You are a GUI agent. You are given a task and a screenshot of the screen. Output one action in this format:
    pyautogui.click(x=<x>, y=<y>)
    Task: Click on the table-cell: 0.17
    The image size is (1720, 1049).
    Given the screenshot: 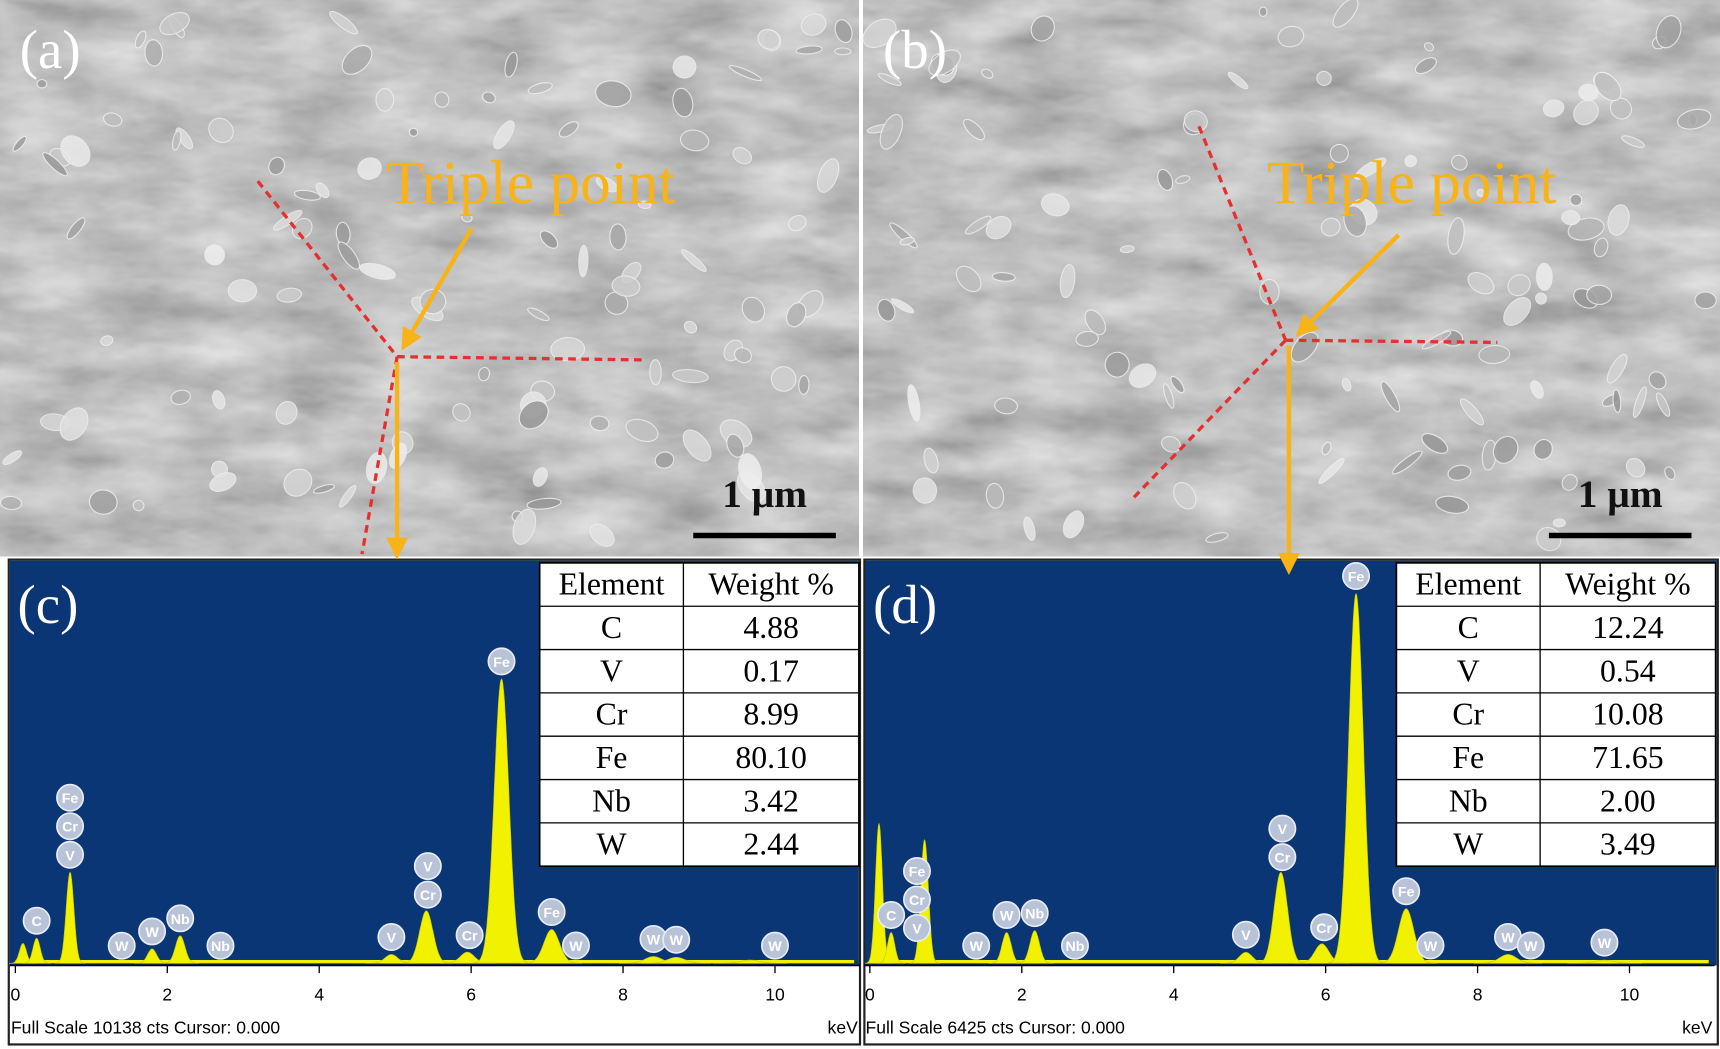 What is the action you would take?
    pyautogui.click(x=771, y=670)
    